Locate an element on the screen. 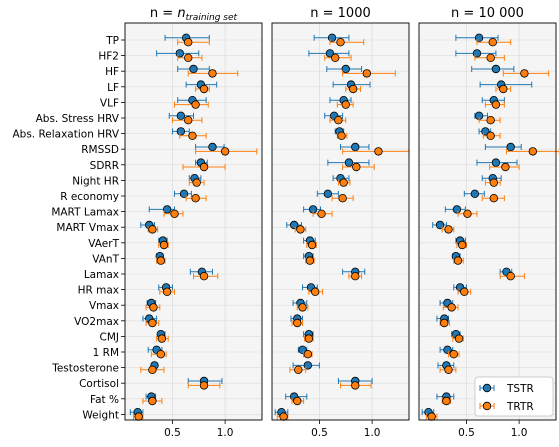 This screenshot has height=447, width=559. y-tick-label: VO2max is located at coordinates (96, 322).